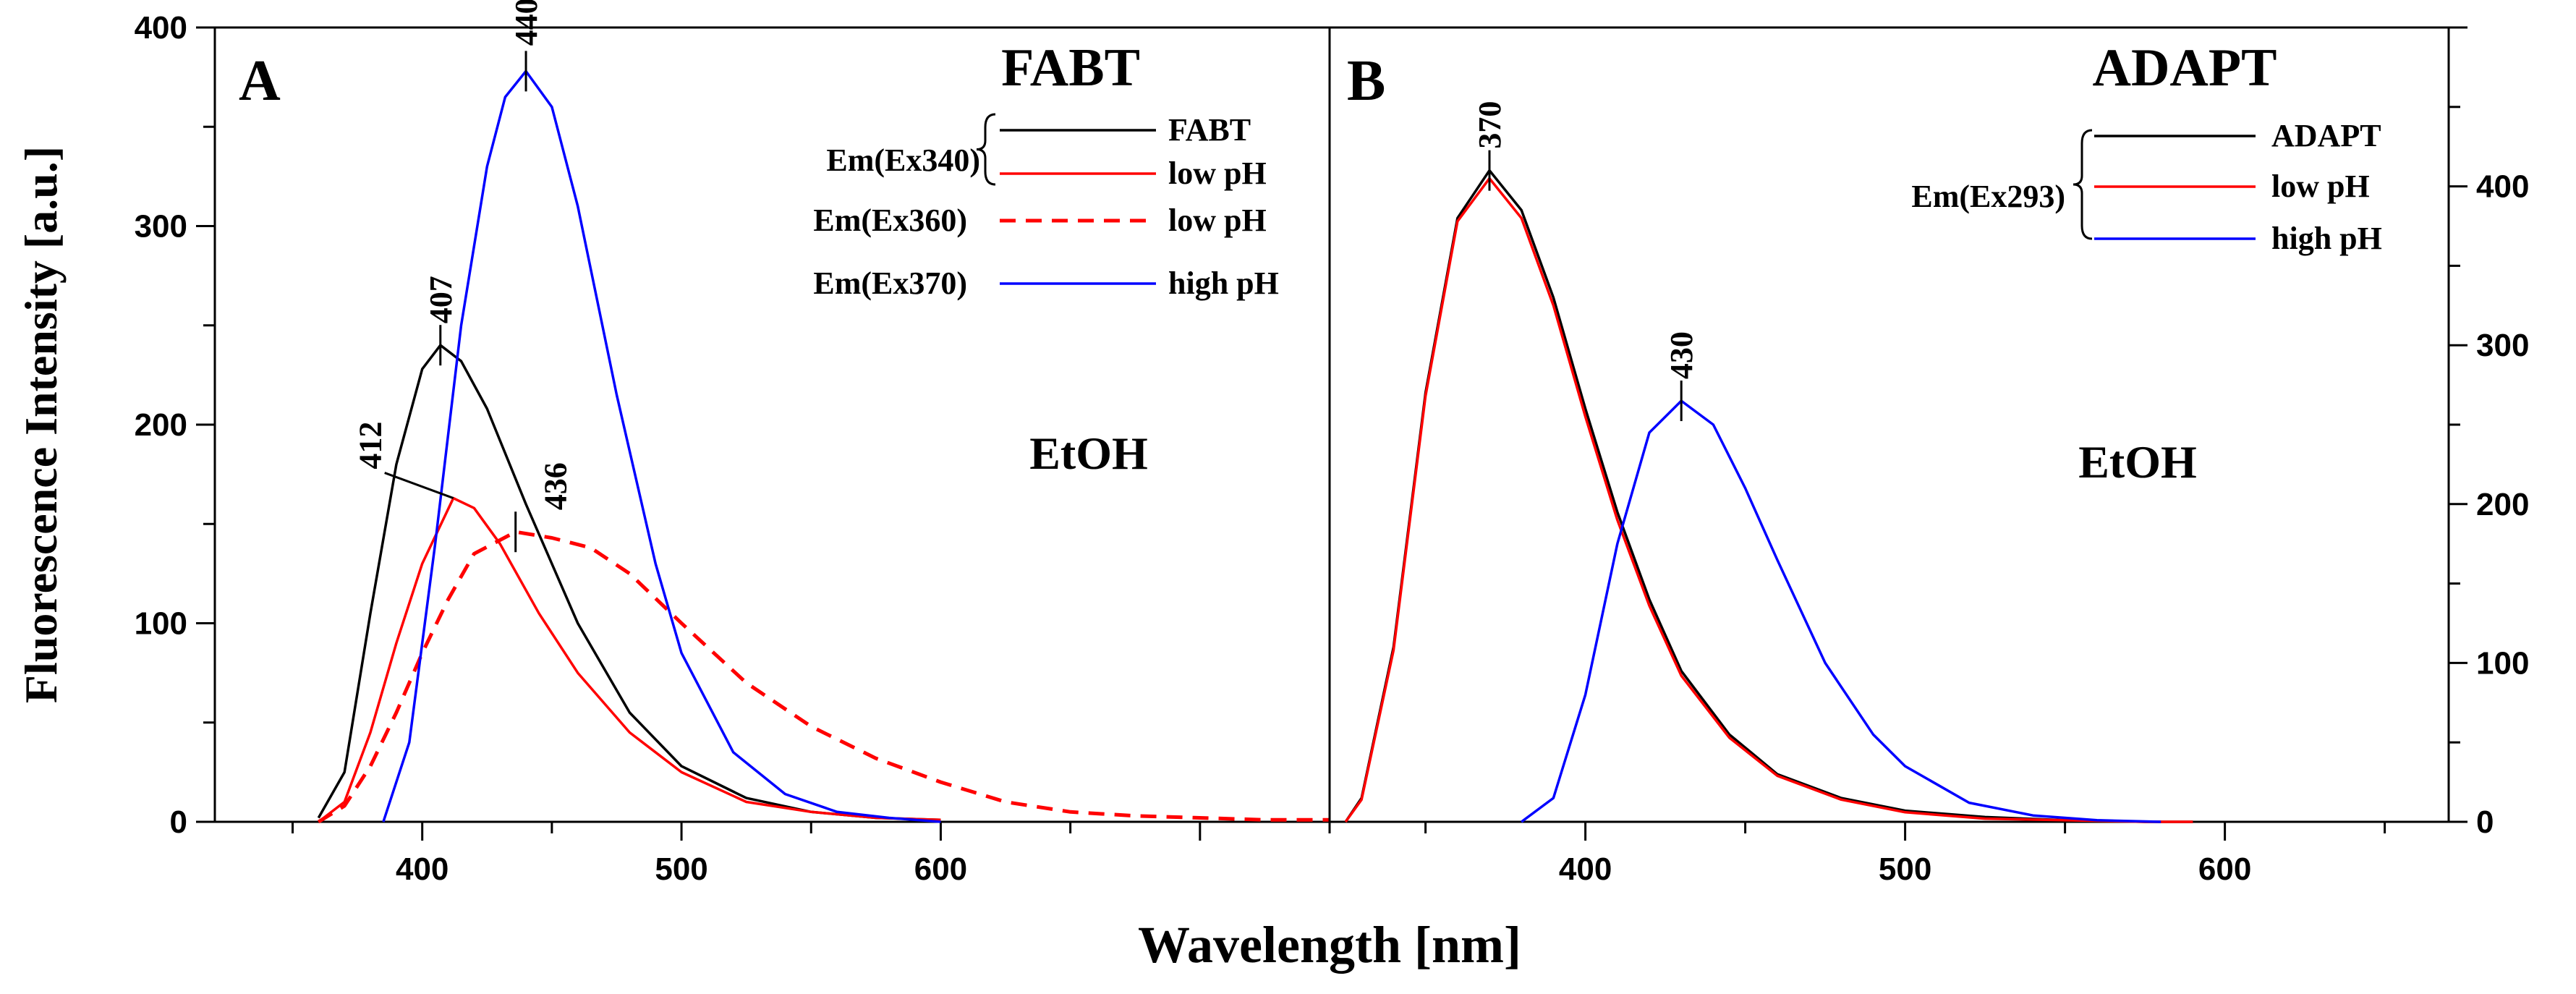 The height and width of the screenshot is (994, 2576). I want to click on peak-label: 440, so click(526, 23).